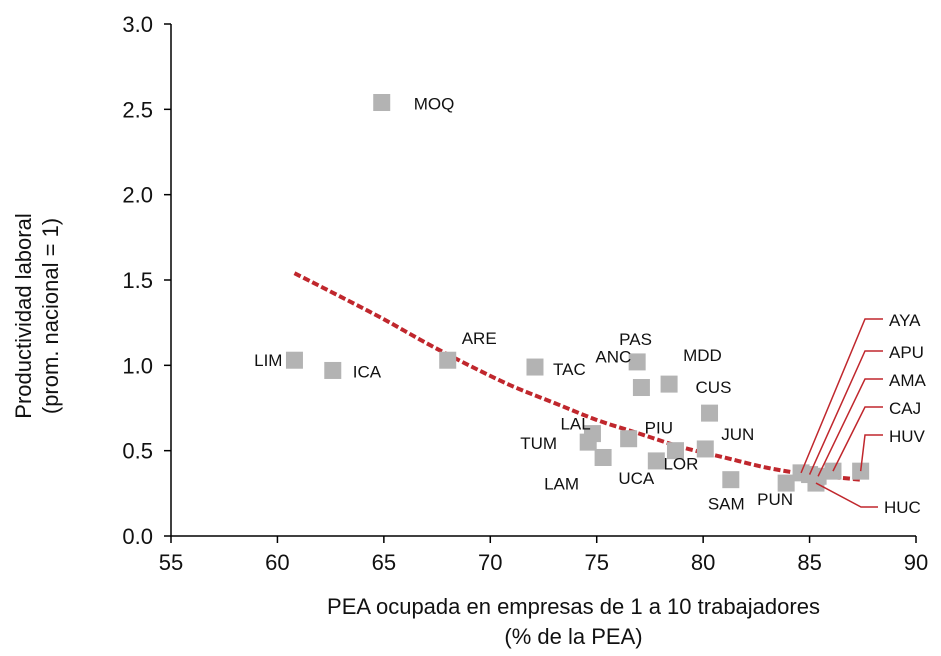  Describe the element at coordinates (367, 371) in the screenshot. I see `point-label: ICA` at that location.